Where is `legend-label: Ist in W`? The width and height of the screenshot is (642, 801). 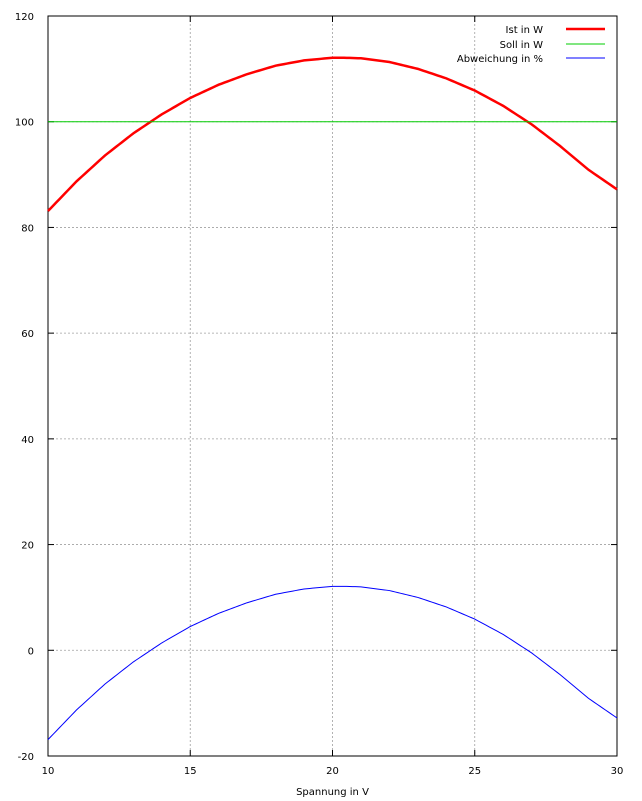 legend-label: Ist in W is located at coordinates (525, 30).